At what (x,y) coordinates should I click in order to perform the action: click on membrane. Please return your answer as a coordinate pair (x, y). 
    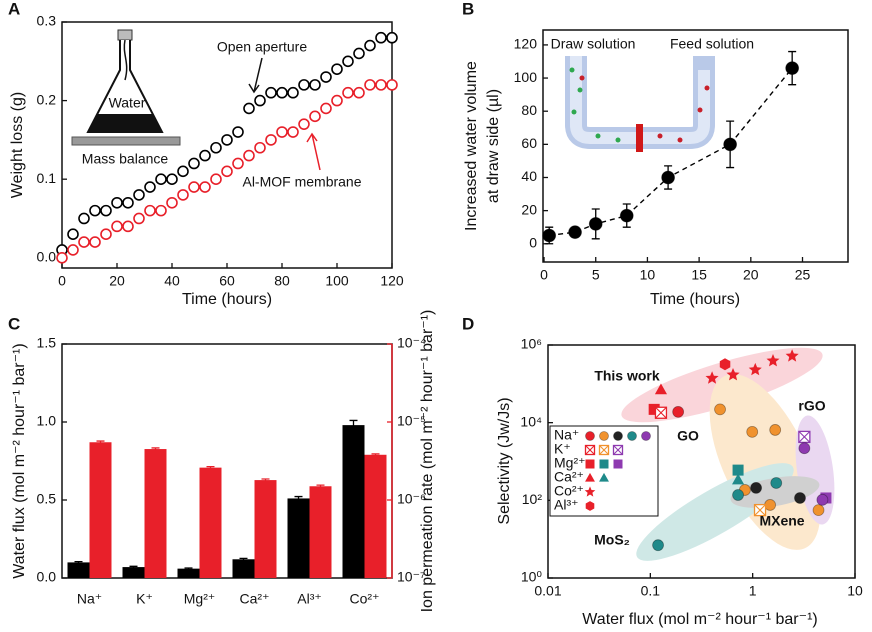
    Looking at the image, I should click on (639, 138).